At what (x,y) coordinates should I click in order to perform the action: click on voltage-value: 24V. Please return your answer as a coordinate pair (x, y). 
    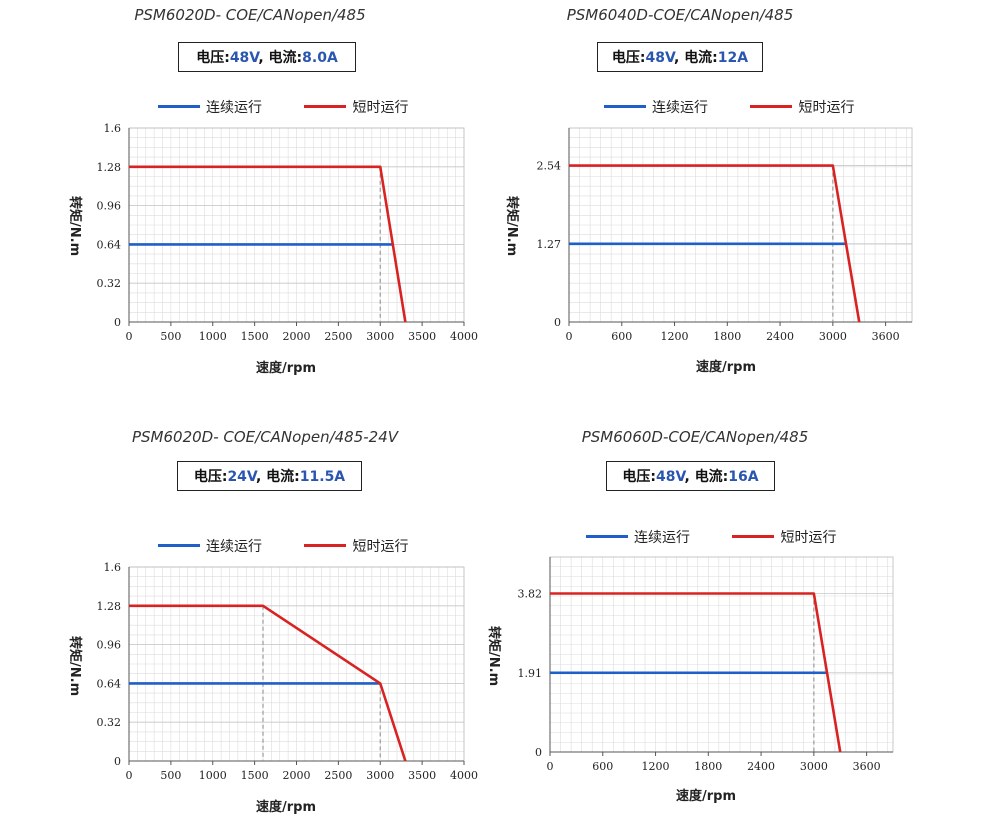
    Looking at the image, I should click on (241, 477).